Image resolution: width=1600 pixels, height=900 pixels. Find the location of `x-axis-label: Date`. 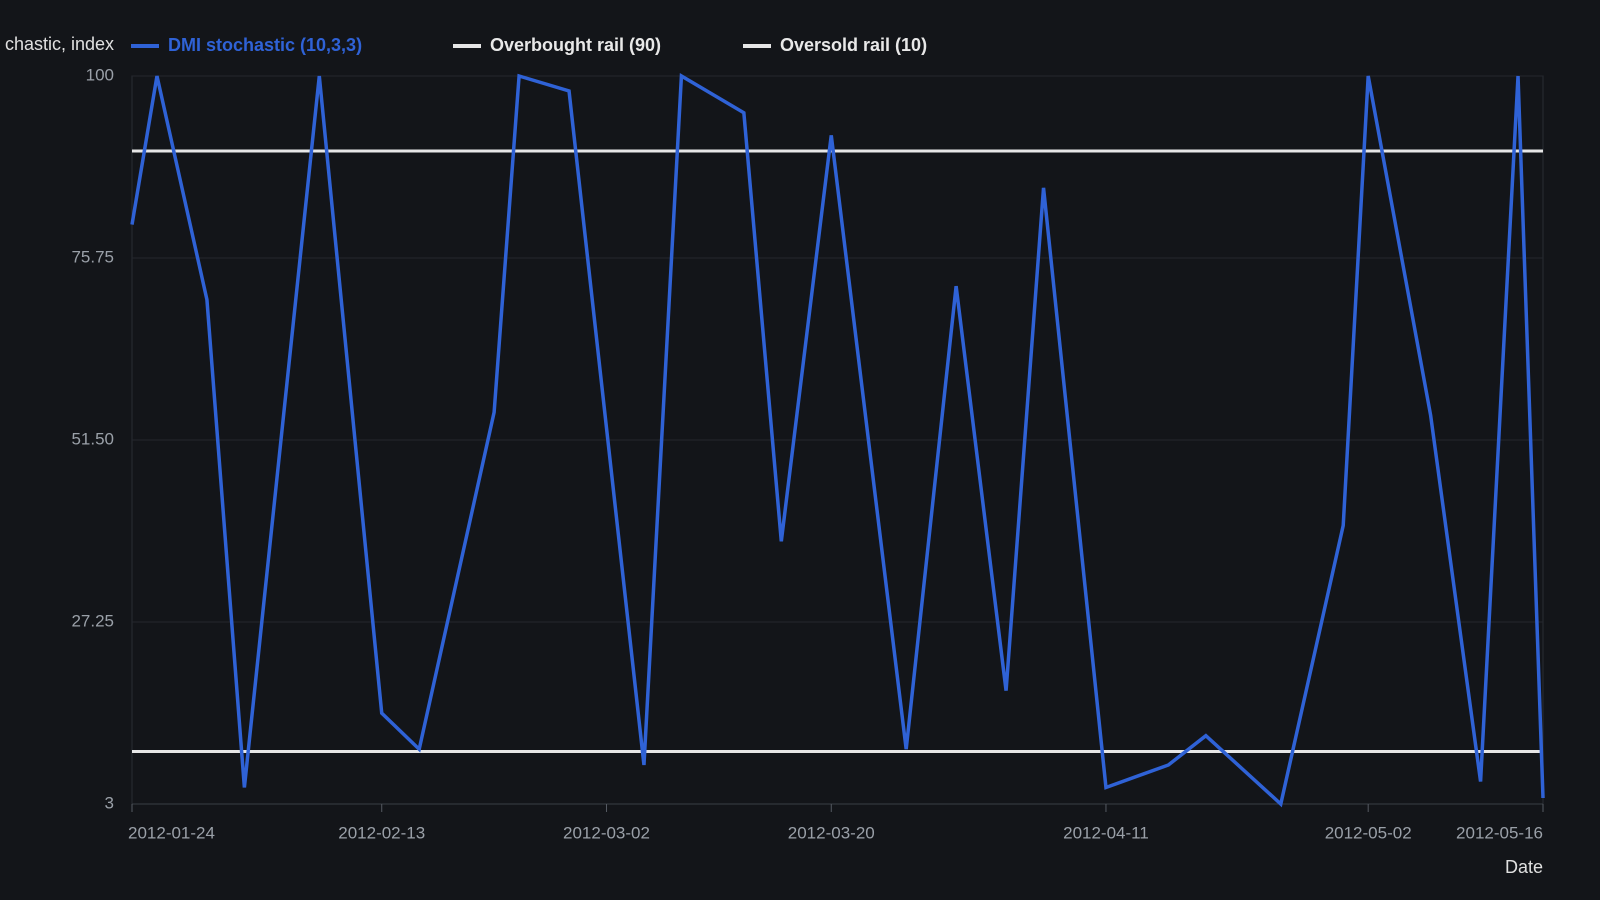

x-axis-label: Date is located at coordinates (1524, 867).